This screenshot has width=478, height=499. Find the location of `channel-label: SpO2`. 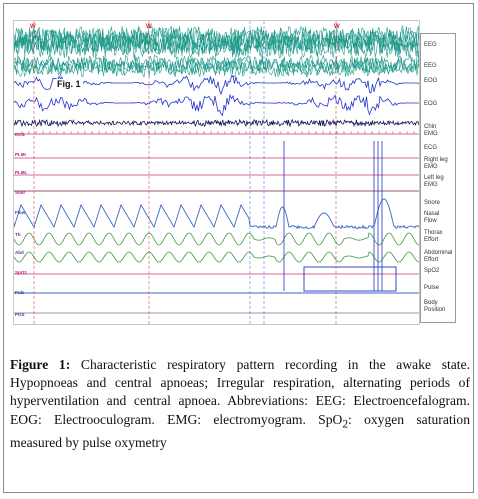

channel-label: SpO2 is located at coordinates (432, 271).